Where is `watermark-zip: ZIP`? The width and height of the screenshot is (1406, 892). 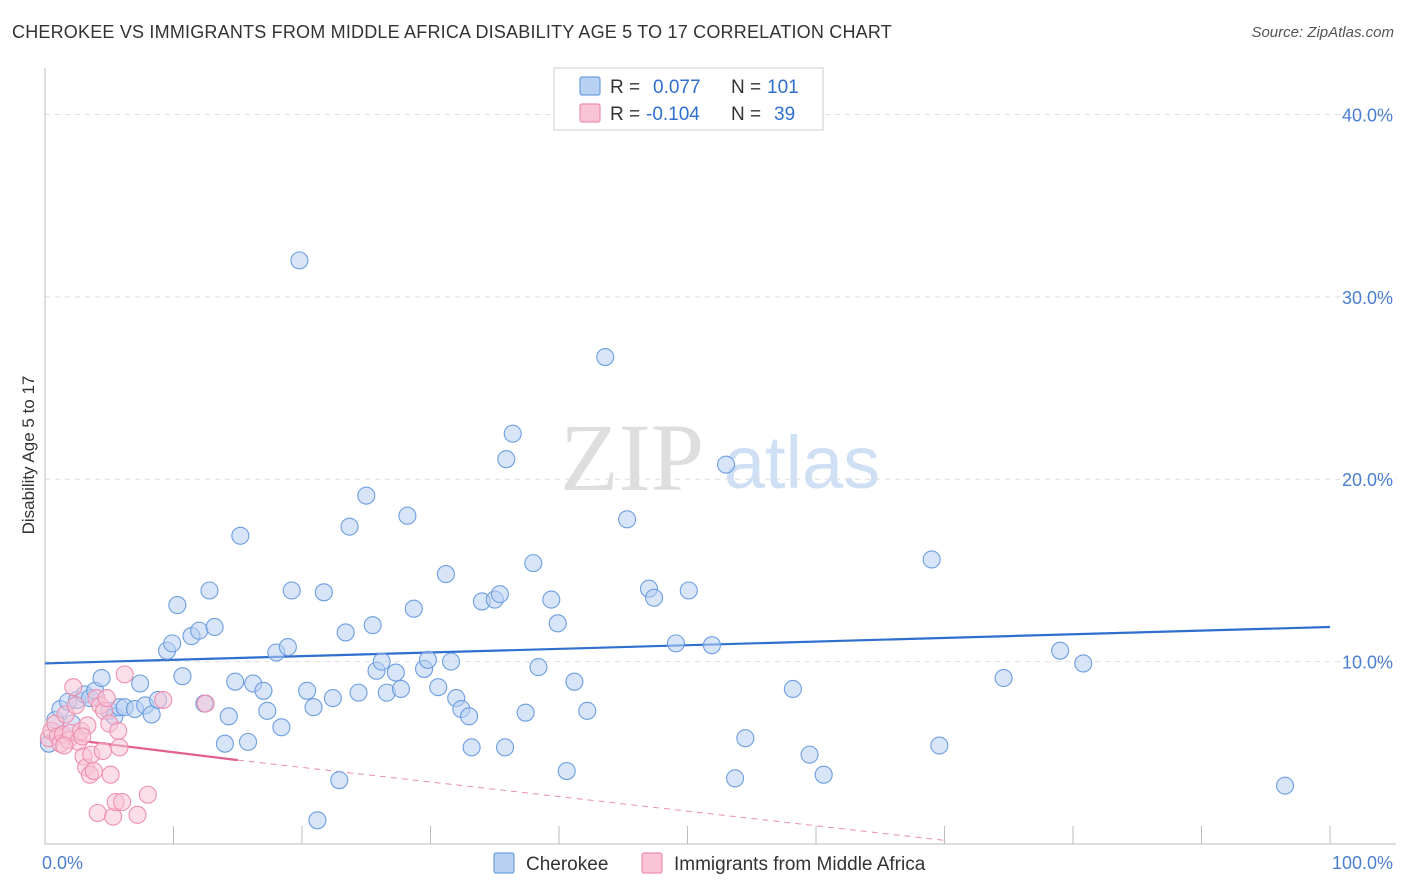 watermark-zip: ZIP is located at coordinates (632, 457).